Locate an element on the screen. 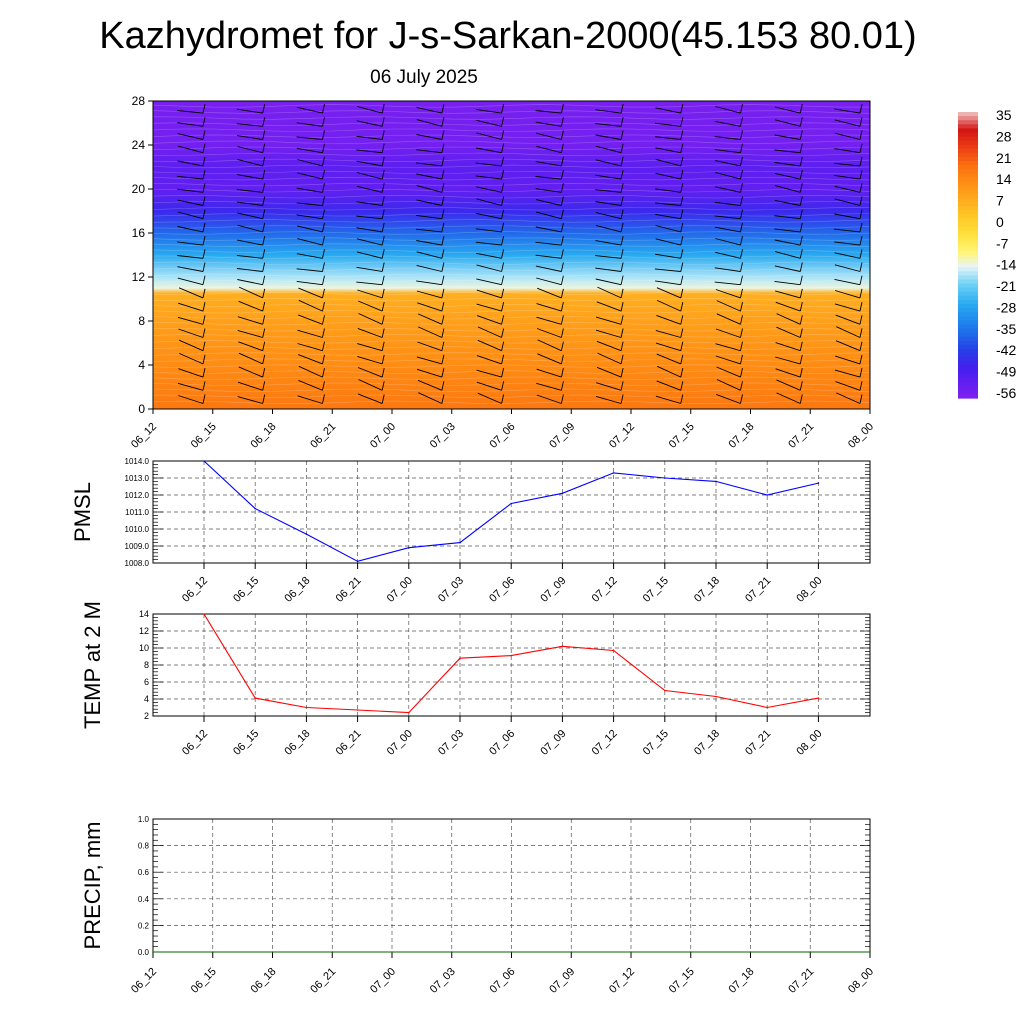 This screenshot has height=1024, width=1024. y-tick-label: 1011.0 is located at coordinates (137, 512).